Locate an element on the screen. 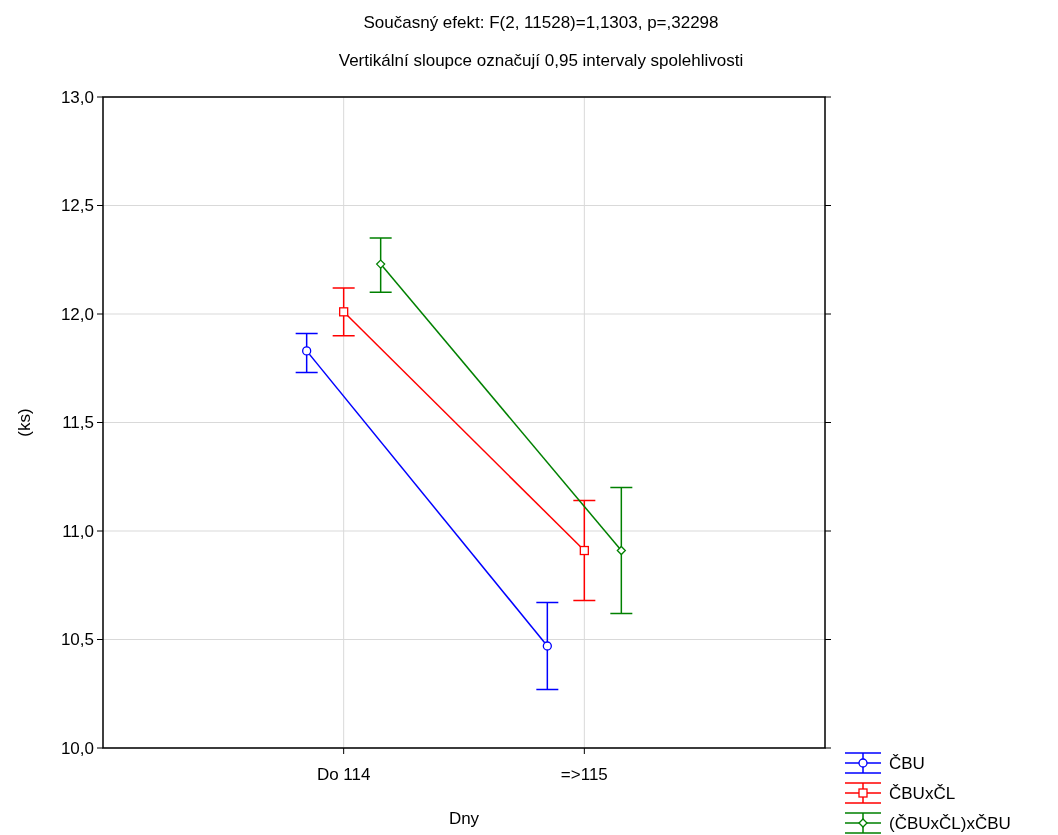 The width and height of the screenshot is (1058, 835). y-tick-label: 10,0 is located at coordinates (77, 748).